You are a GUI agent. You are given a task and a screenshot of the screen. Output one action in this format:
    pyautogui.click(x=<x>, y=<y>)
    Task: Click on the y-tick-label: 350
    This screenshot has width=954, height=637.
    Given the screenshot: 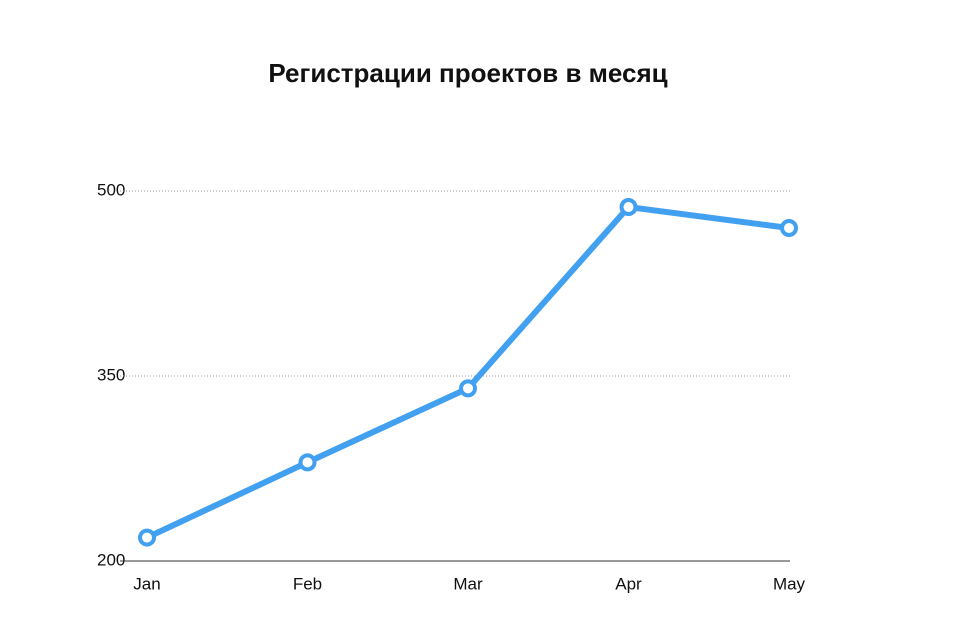 What is the action you would take?
    pyautogui.click(x=111, y=374)
    